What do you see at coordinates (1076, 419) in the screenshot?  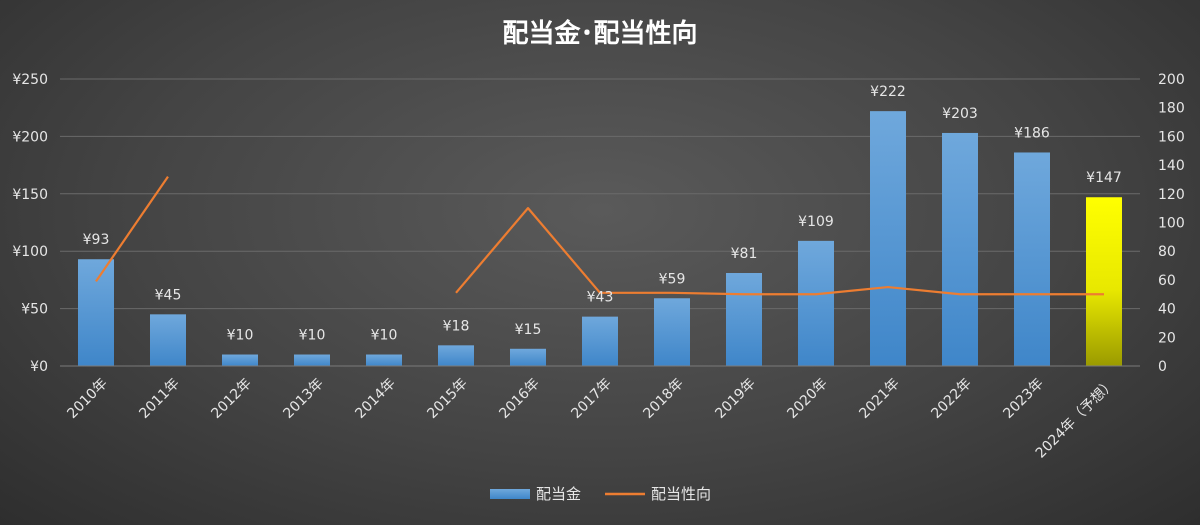 I see `x-tick-label: 2024年（予想）` at bounding box center [1076, 419].